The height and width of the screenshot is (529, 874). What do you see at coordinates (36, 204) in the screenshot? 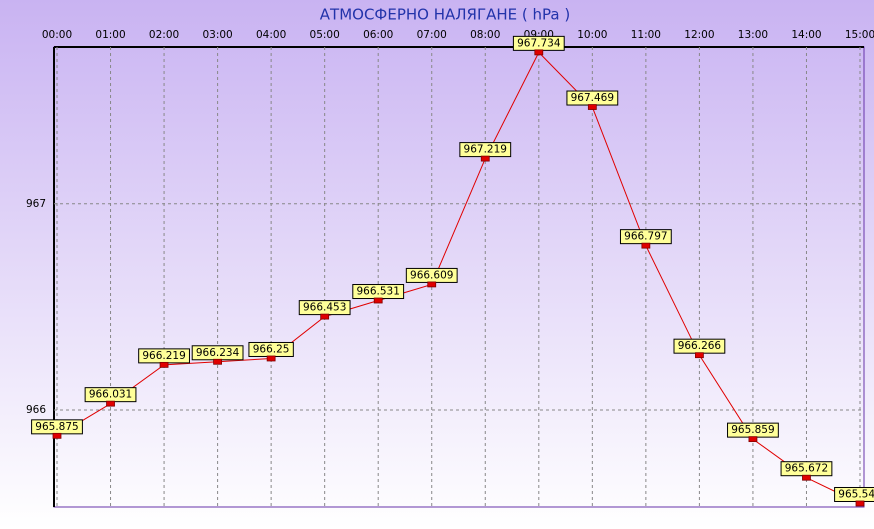
I see `y-tick-label: 967` at bounding box center [36, 204].